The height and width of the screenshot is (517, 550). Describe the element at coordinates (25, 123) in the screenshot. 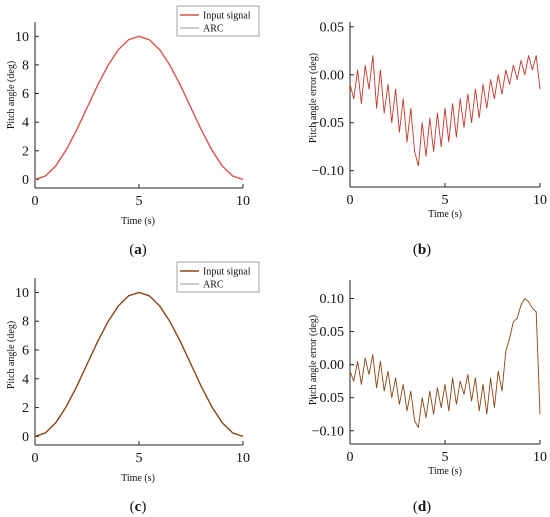

I see `panel-a-ytick-label: 4` at that location.